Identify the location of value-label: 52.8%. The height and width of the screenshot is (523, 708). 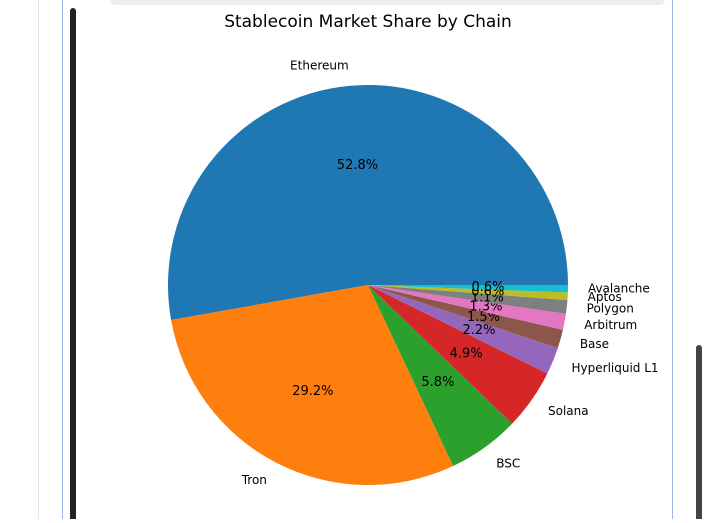
(357, 165).